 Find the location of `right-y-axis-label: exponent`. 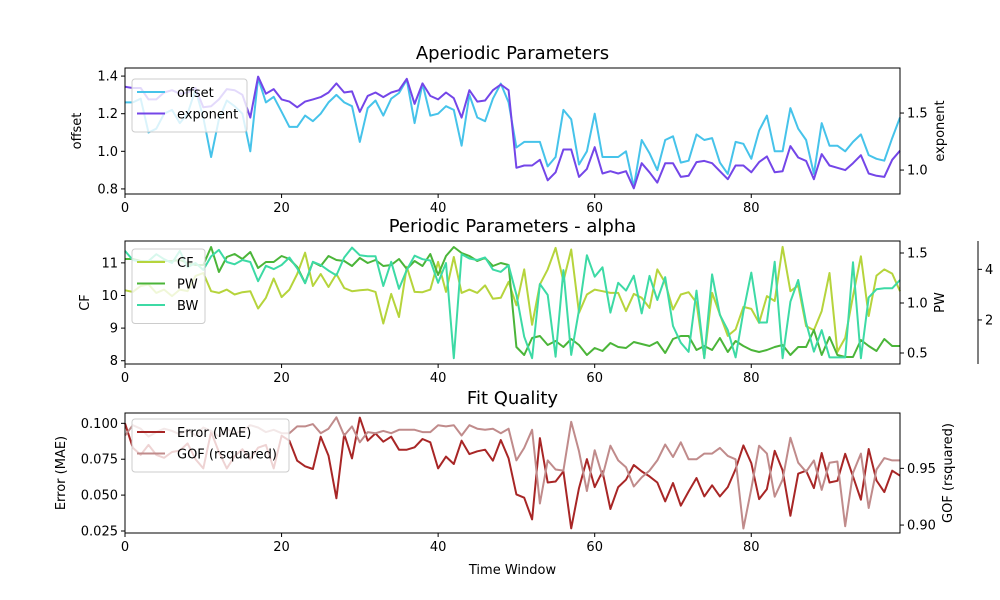

right-y-axis-label: exponent is located at coordinates (940, 130).